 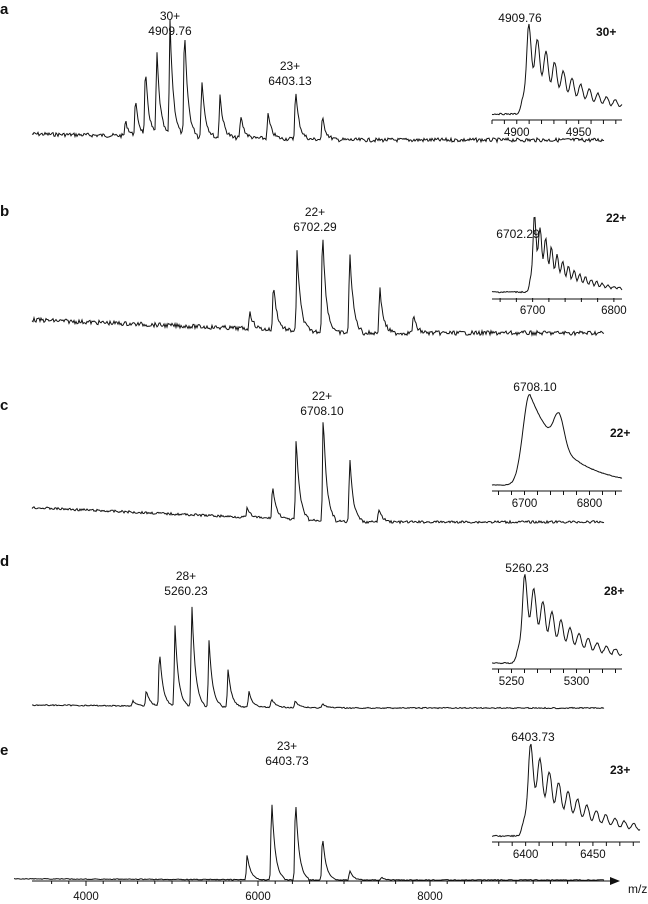 What do you see at coordinates (4, 211) in the screenshot?
I see `panel-letter-b: b` at bounding box center [4, 211].